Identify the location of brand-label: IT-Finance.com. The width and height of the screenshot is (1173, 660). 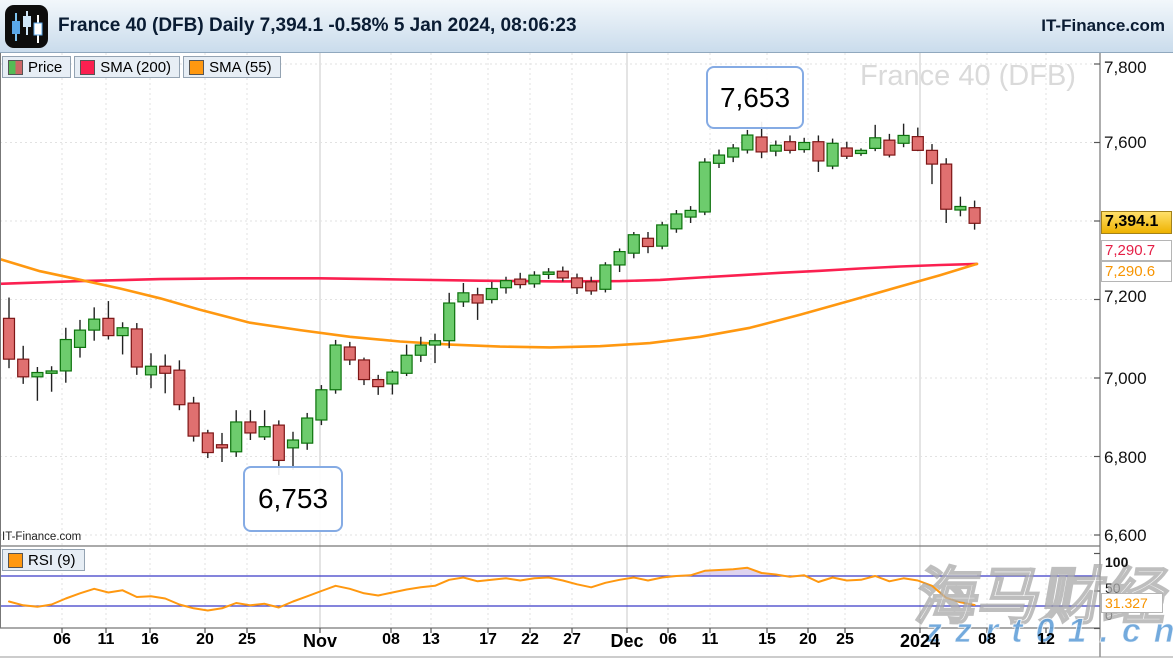
(1103, 25).